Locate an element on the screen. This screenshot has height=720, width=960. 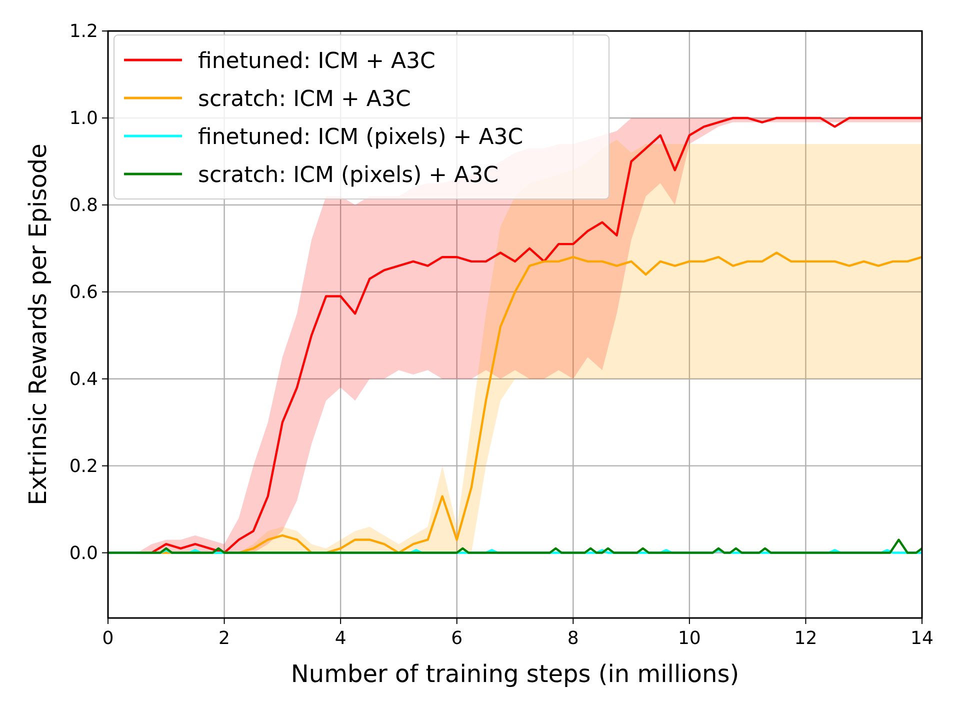
y-axis-title: Extrinsic Rewards per Episode is located at coordinates (38, 325).